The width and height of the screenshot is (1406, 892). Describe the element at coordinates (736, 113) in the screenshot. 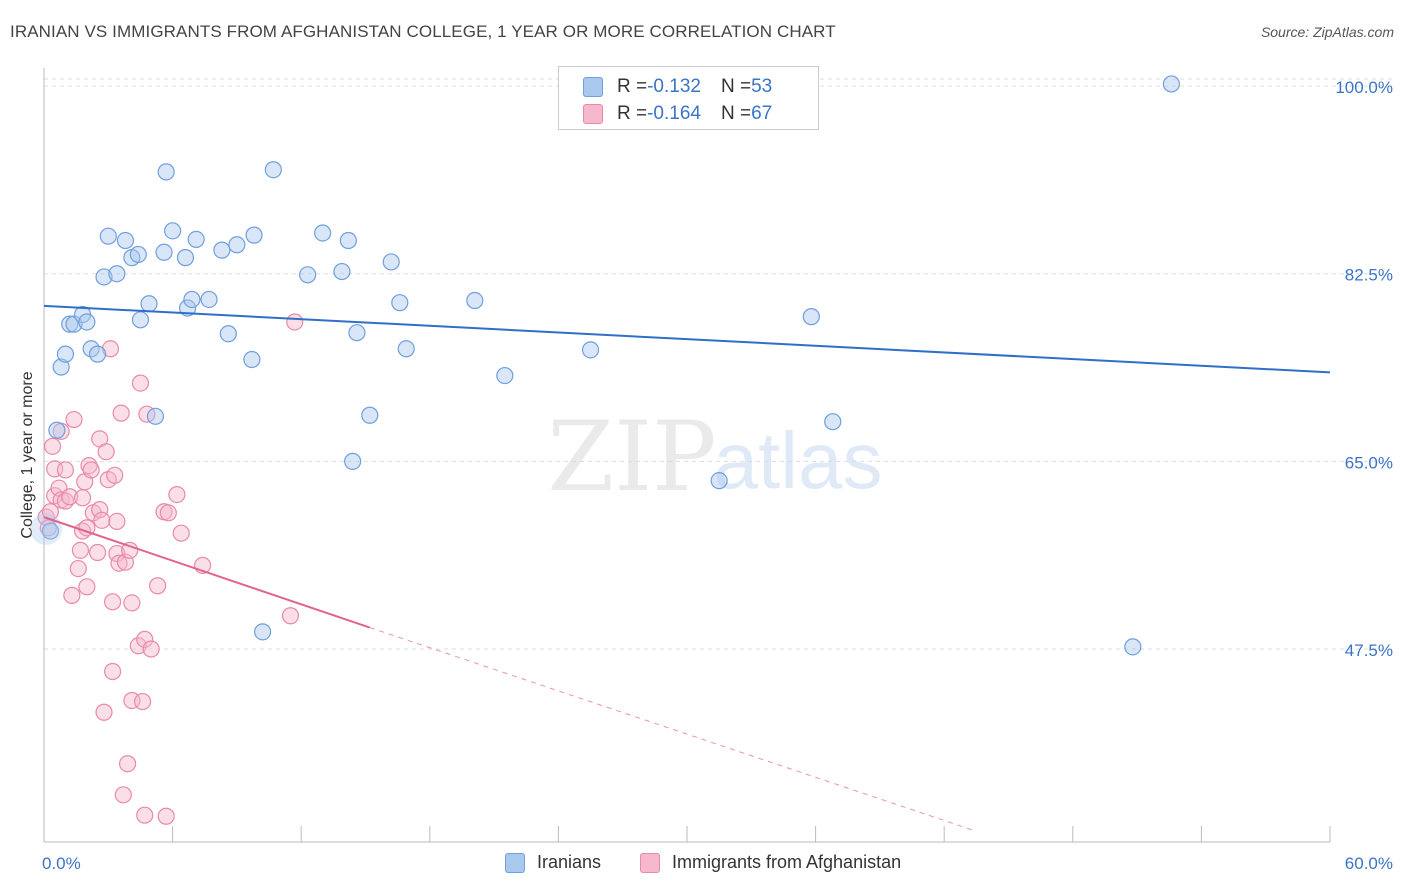

I see `legend-n-label: N =` at that location.